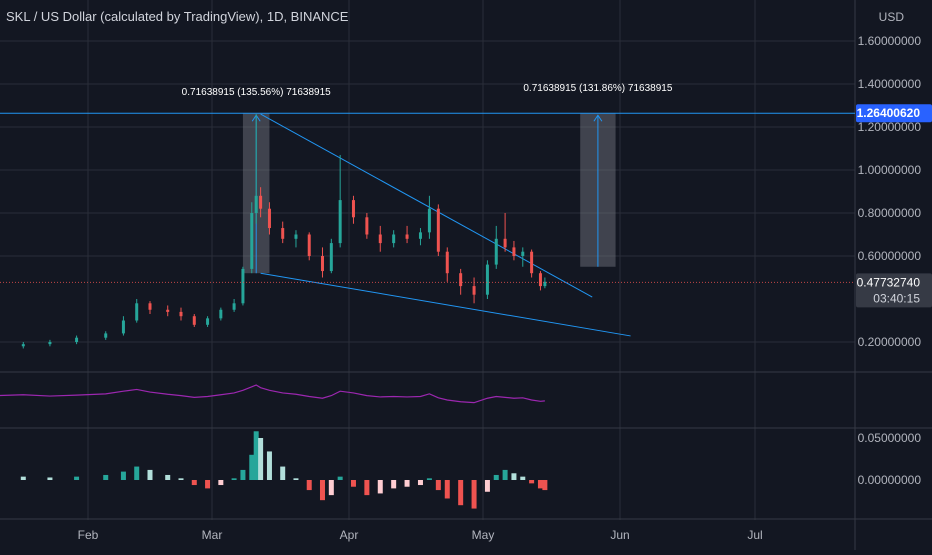 The height and width of the screenshot is (555, 932). Describe the element at coordinates (890, 127) in the screenshot. I see `price-tick-label: 1.20000000` at that location.